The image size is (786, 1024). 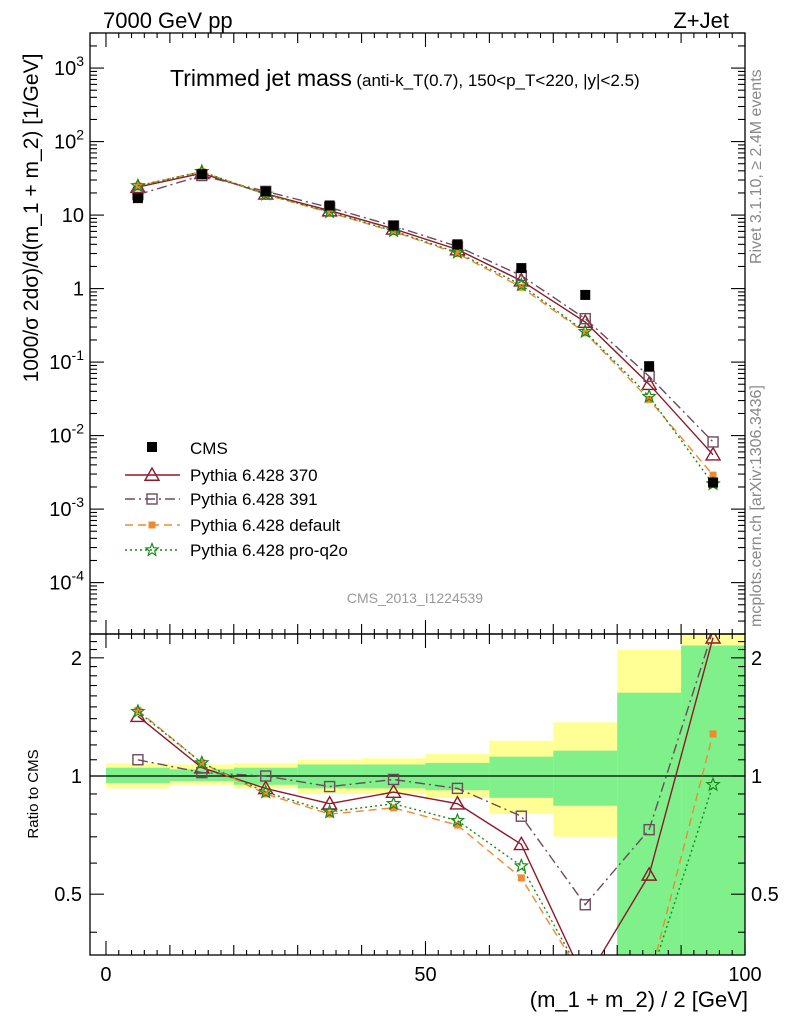 I want to click on y-tick-label: 10, so click(x=73, y=216).